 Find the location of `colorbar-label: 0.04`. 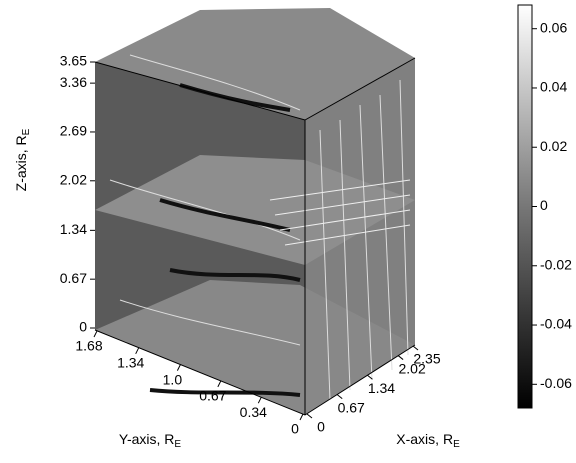

colorbar-label: 0.04 is located at coordinates (553, 87).